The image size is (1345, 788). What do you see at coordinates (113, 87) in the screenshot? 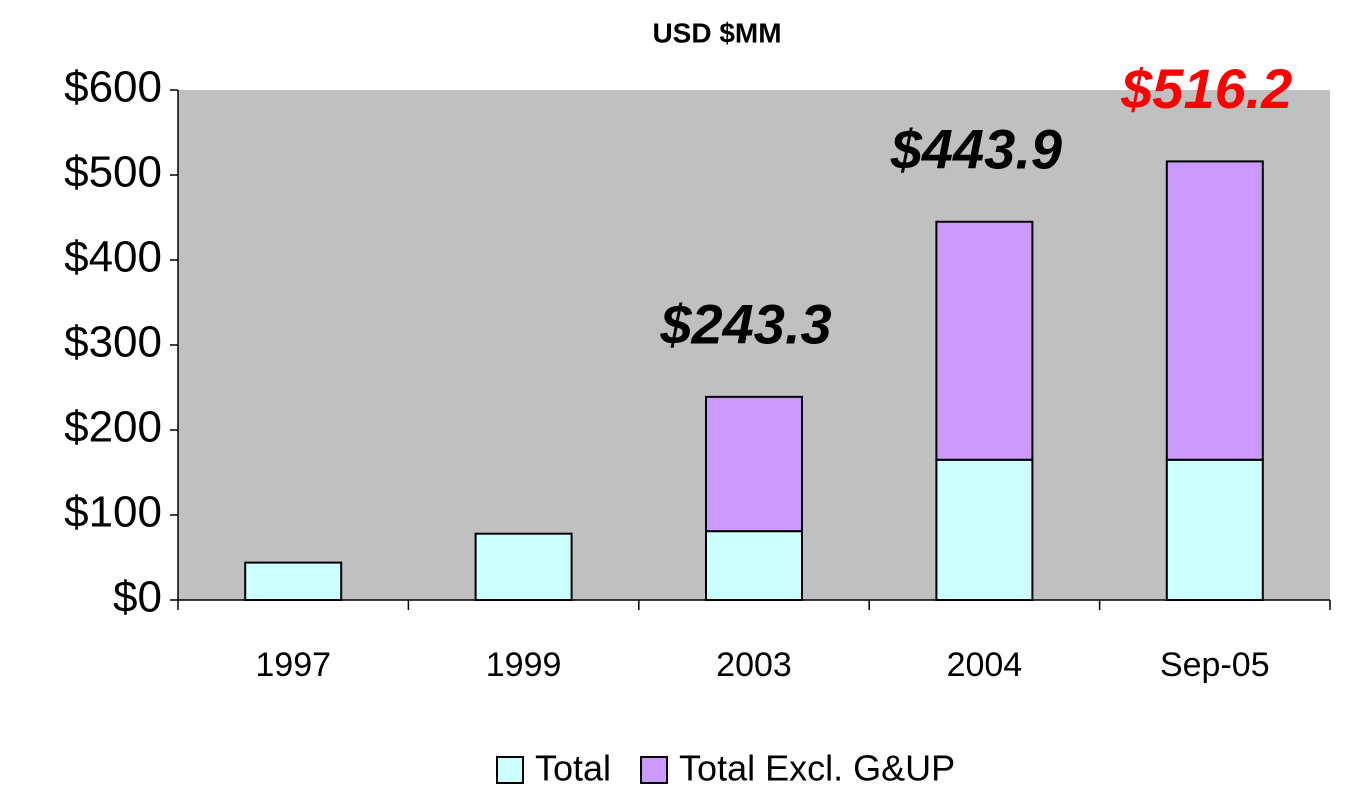
I see `y-tick-label: $600` at bounding box center [113, 87].